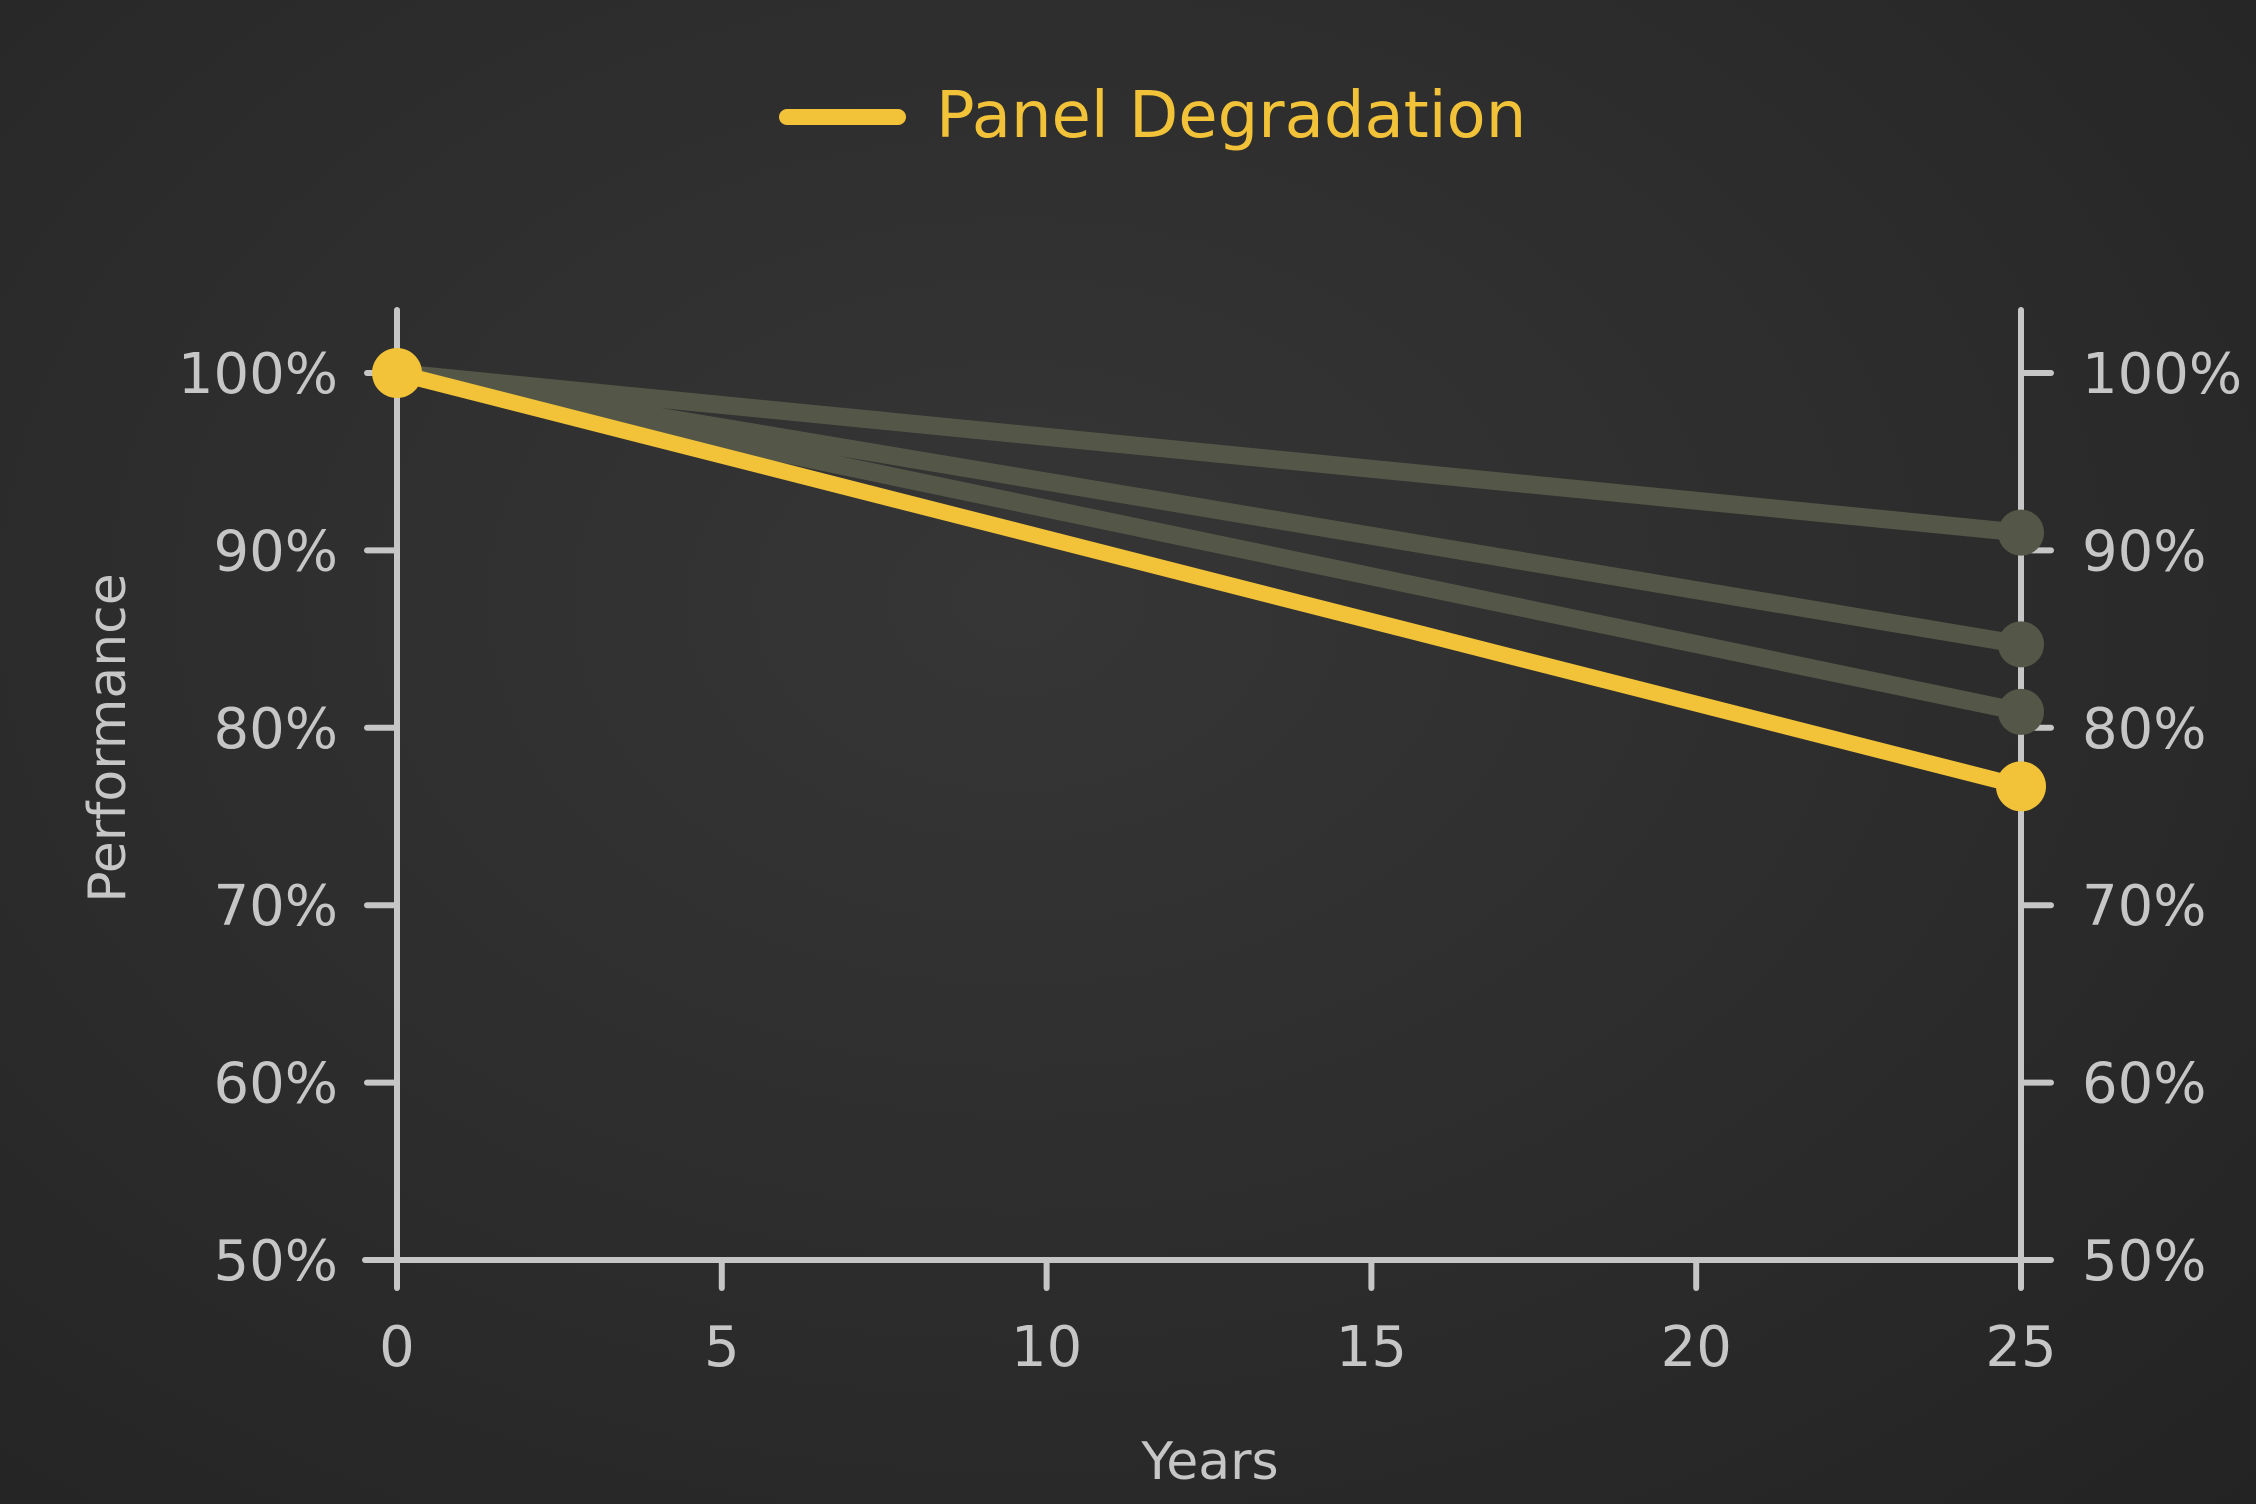 This screenshot has height=1504, width=2256. Describe the element at coordinates (276, 1084) in the screenshot. I see `y-tick-label-left: 60%` at that location.